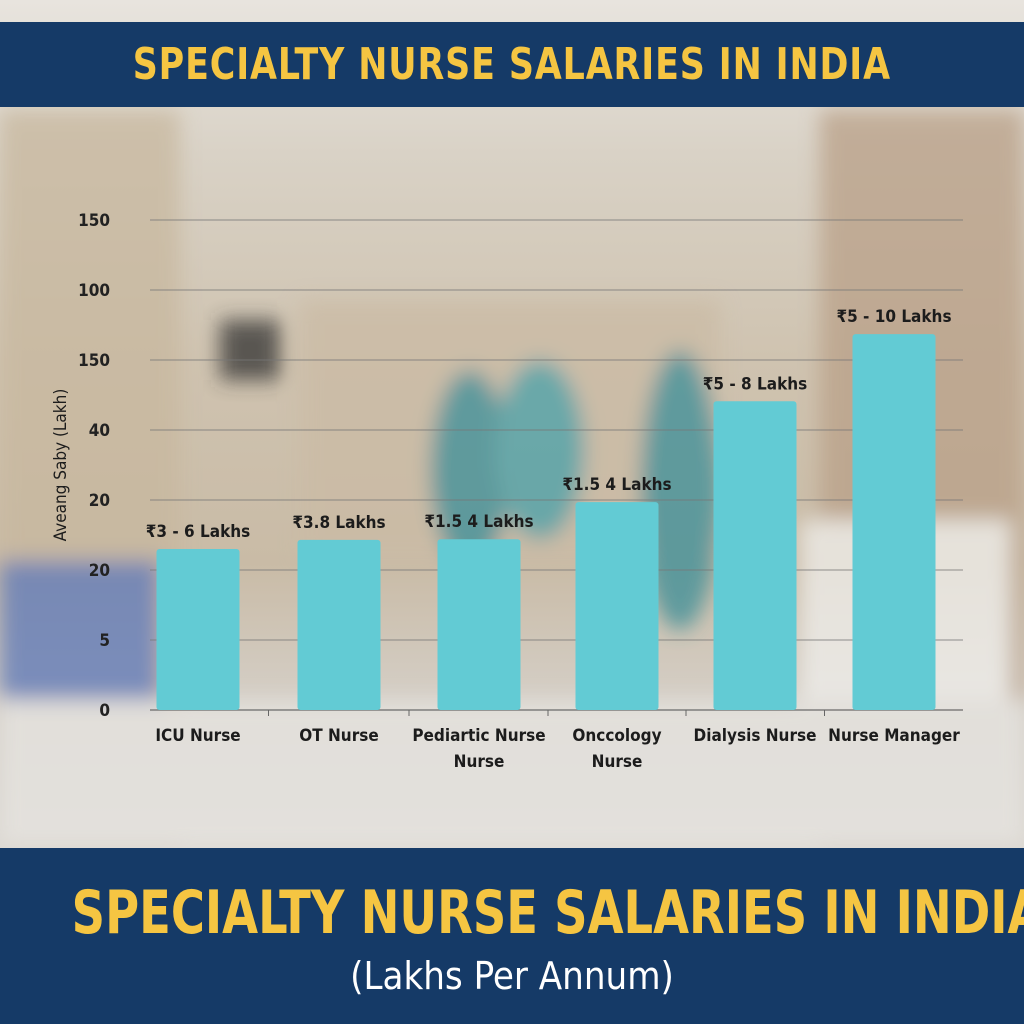 The height and width of the screenshot is (1024, 1024). Describe the element at coordinates (755, 736) in the screenshot. I see `x-tick-label: Dialysis Nurse` at that location.